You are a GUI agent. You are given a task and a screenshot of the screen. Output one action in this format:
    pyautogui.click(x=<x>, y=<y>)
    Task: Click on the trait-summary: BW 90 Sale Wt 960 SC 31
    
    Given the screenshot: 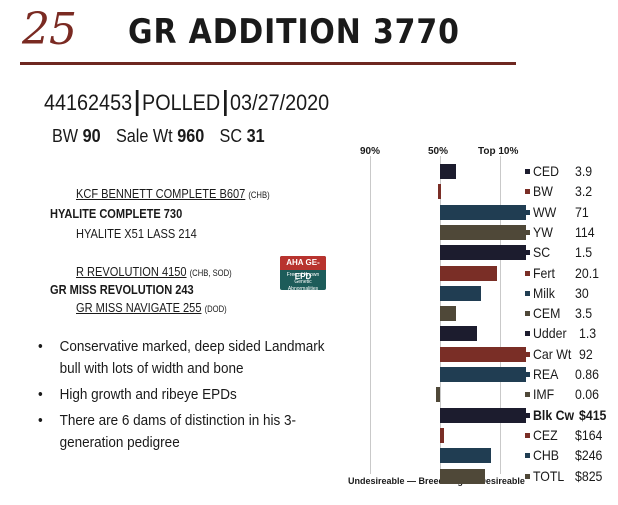 What is the action you would take?
    pyautogui.click(x=163, y=136)
    